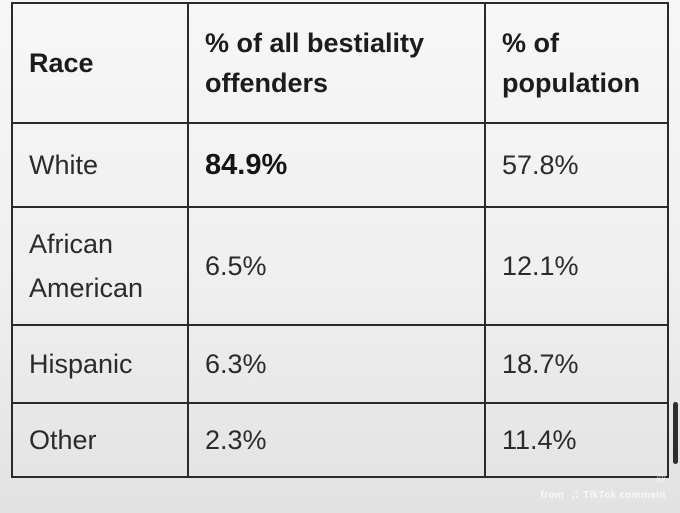 This screenshot has width=680, height=513. Describe the element at coordinates (660, 478) in the screenshot. I see `watermark-handle: @` at that location.